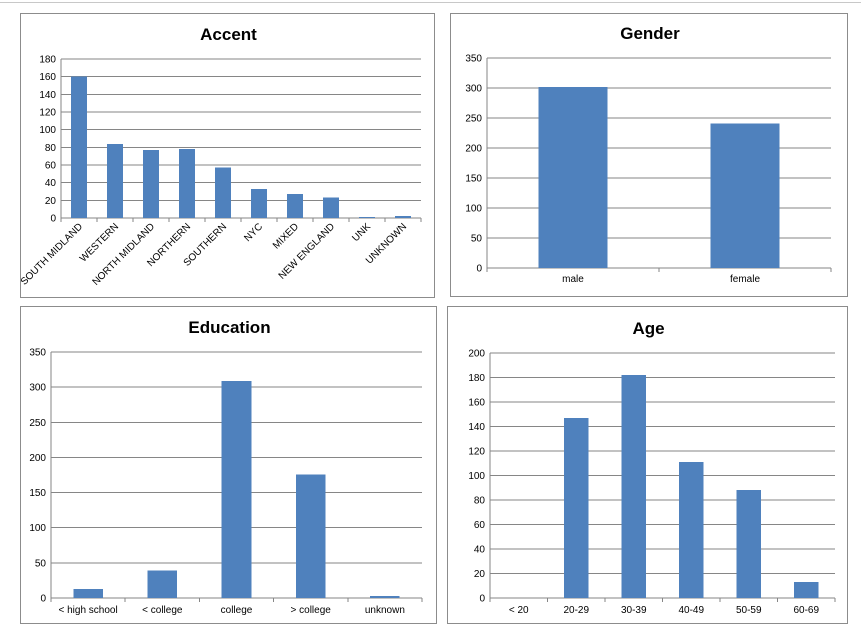 This screenshot has width=861, height=633. What do you see at coordinates (228, 34) in the screenshot?
I see `chart-title: Accent` at bounding box center [228, 34].